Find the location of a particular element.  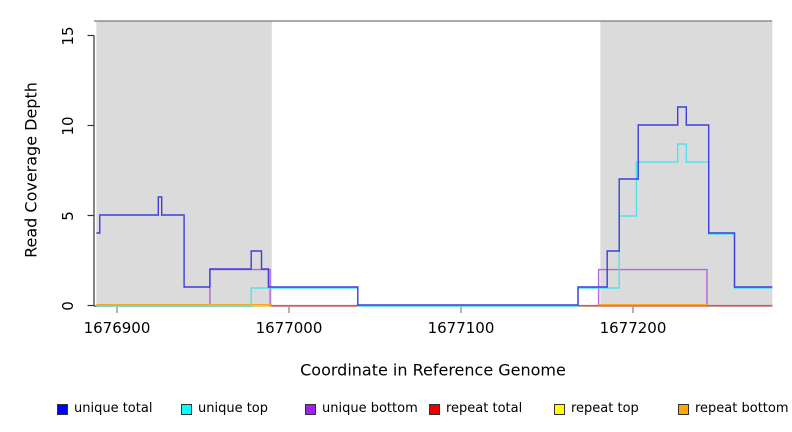

x-tick-label: 1677100 is located at coordinates (461, 328).